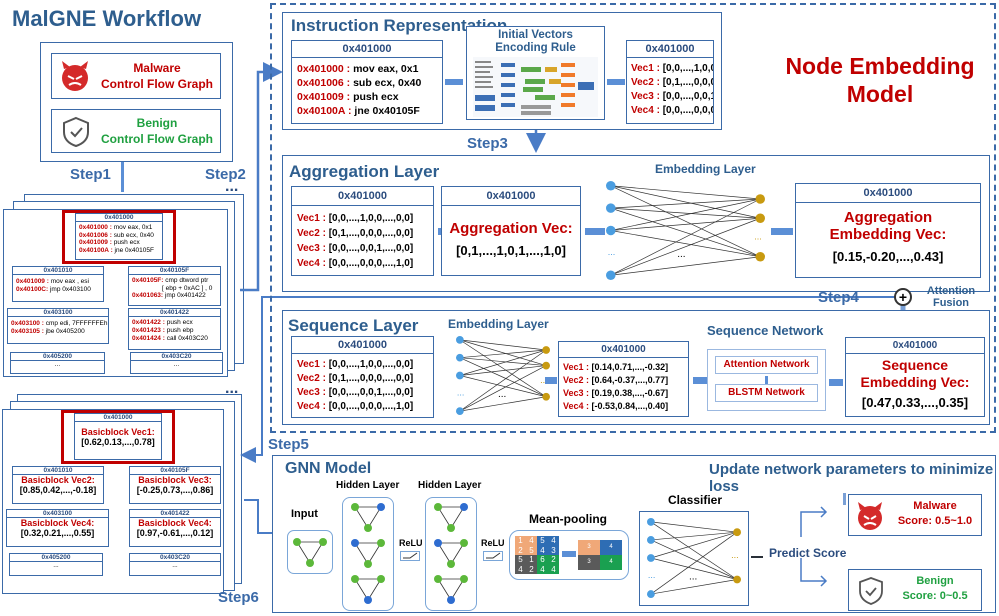 The height and width of the screenshot is (616, 999). I want to click on benign-score-card: Benign Score: 0~0.5, so click(915, 590).